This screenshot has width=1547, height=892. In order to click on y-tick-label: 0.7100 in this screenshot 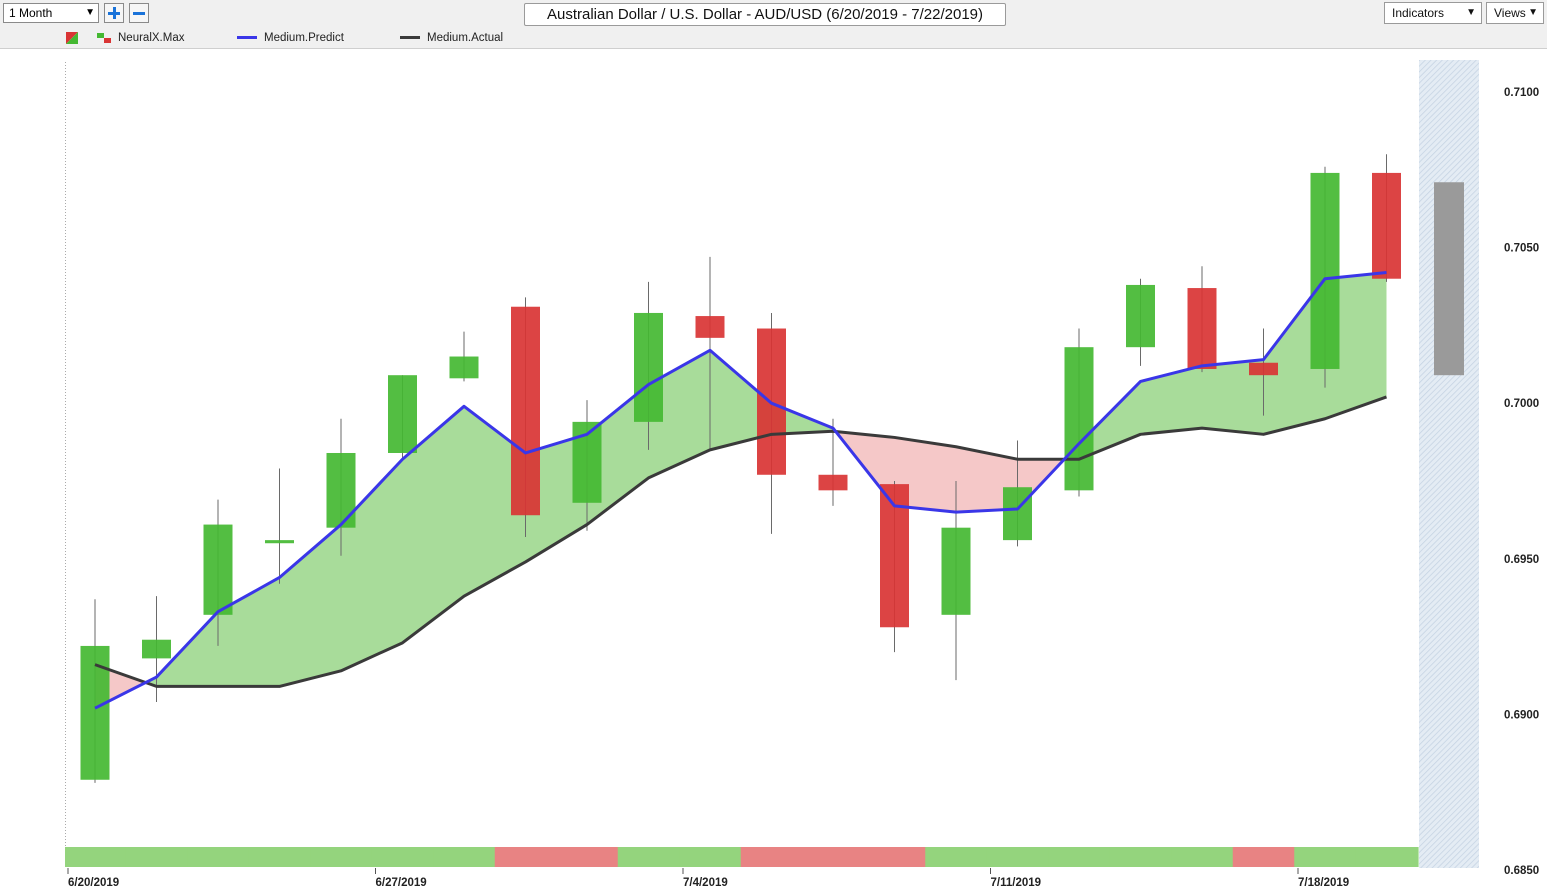, I will do `click(1521, 93)`.